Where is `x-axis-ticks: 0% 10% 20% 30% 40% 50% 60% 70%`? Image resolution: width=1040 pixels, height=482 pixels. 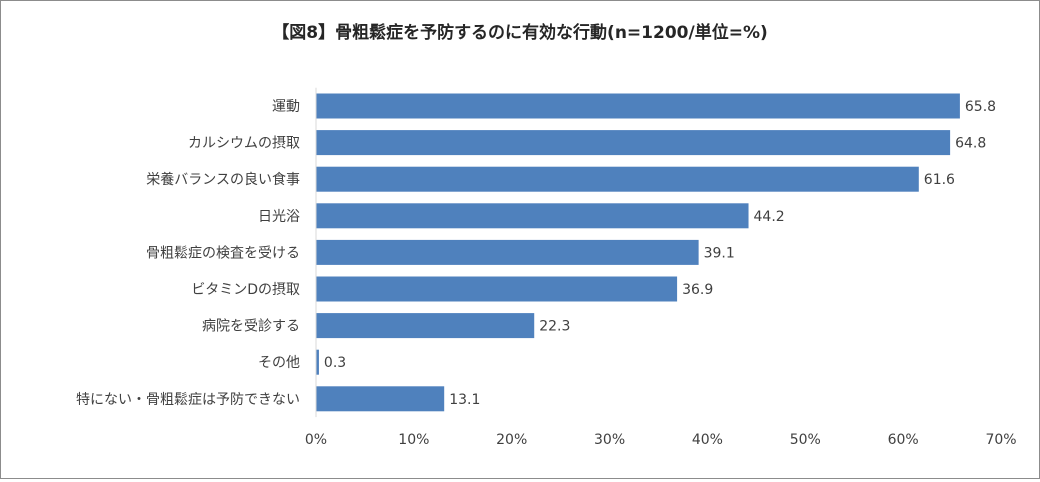
x-axis-ticks: 0% 10% 20% 30% 40% 50% 60% 70% is located at coordinates (661, 440).